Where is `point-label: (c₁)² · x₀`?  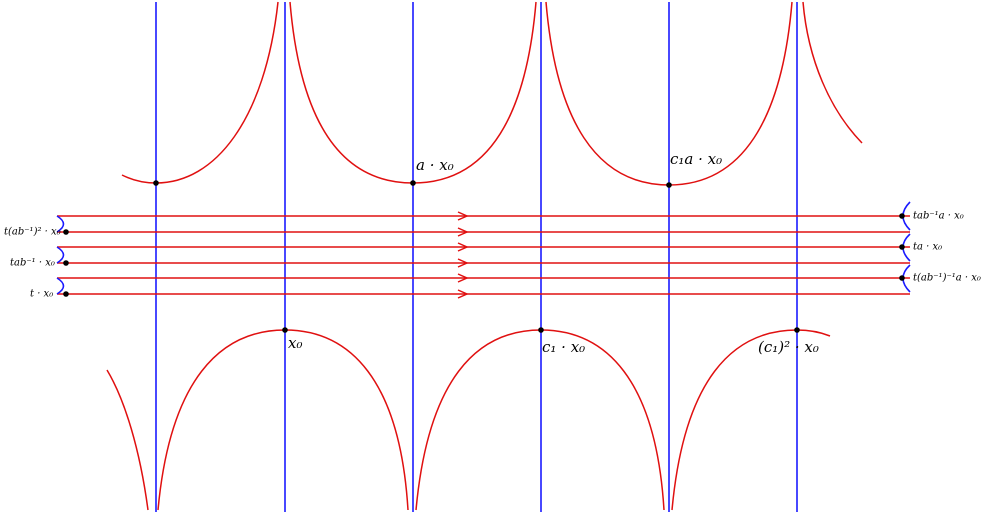 point-label: (c₁)² · x₀ is located at coordinates (788, 347).